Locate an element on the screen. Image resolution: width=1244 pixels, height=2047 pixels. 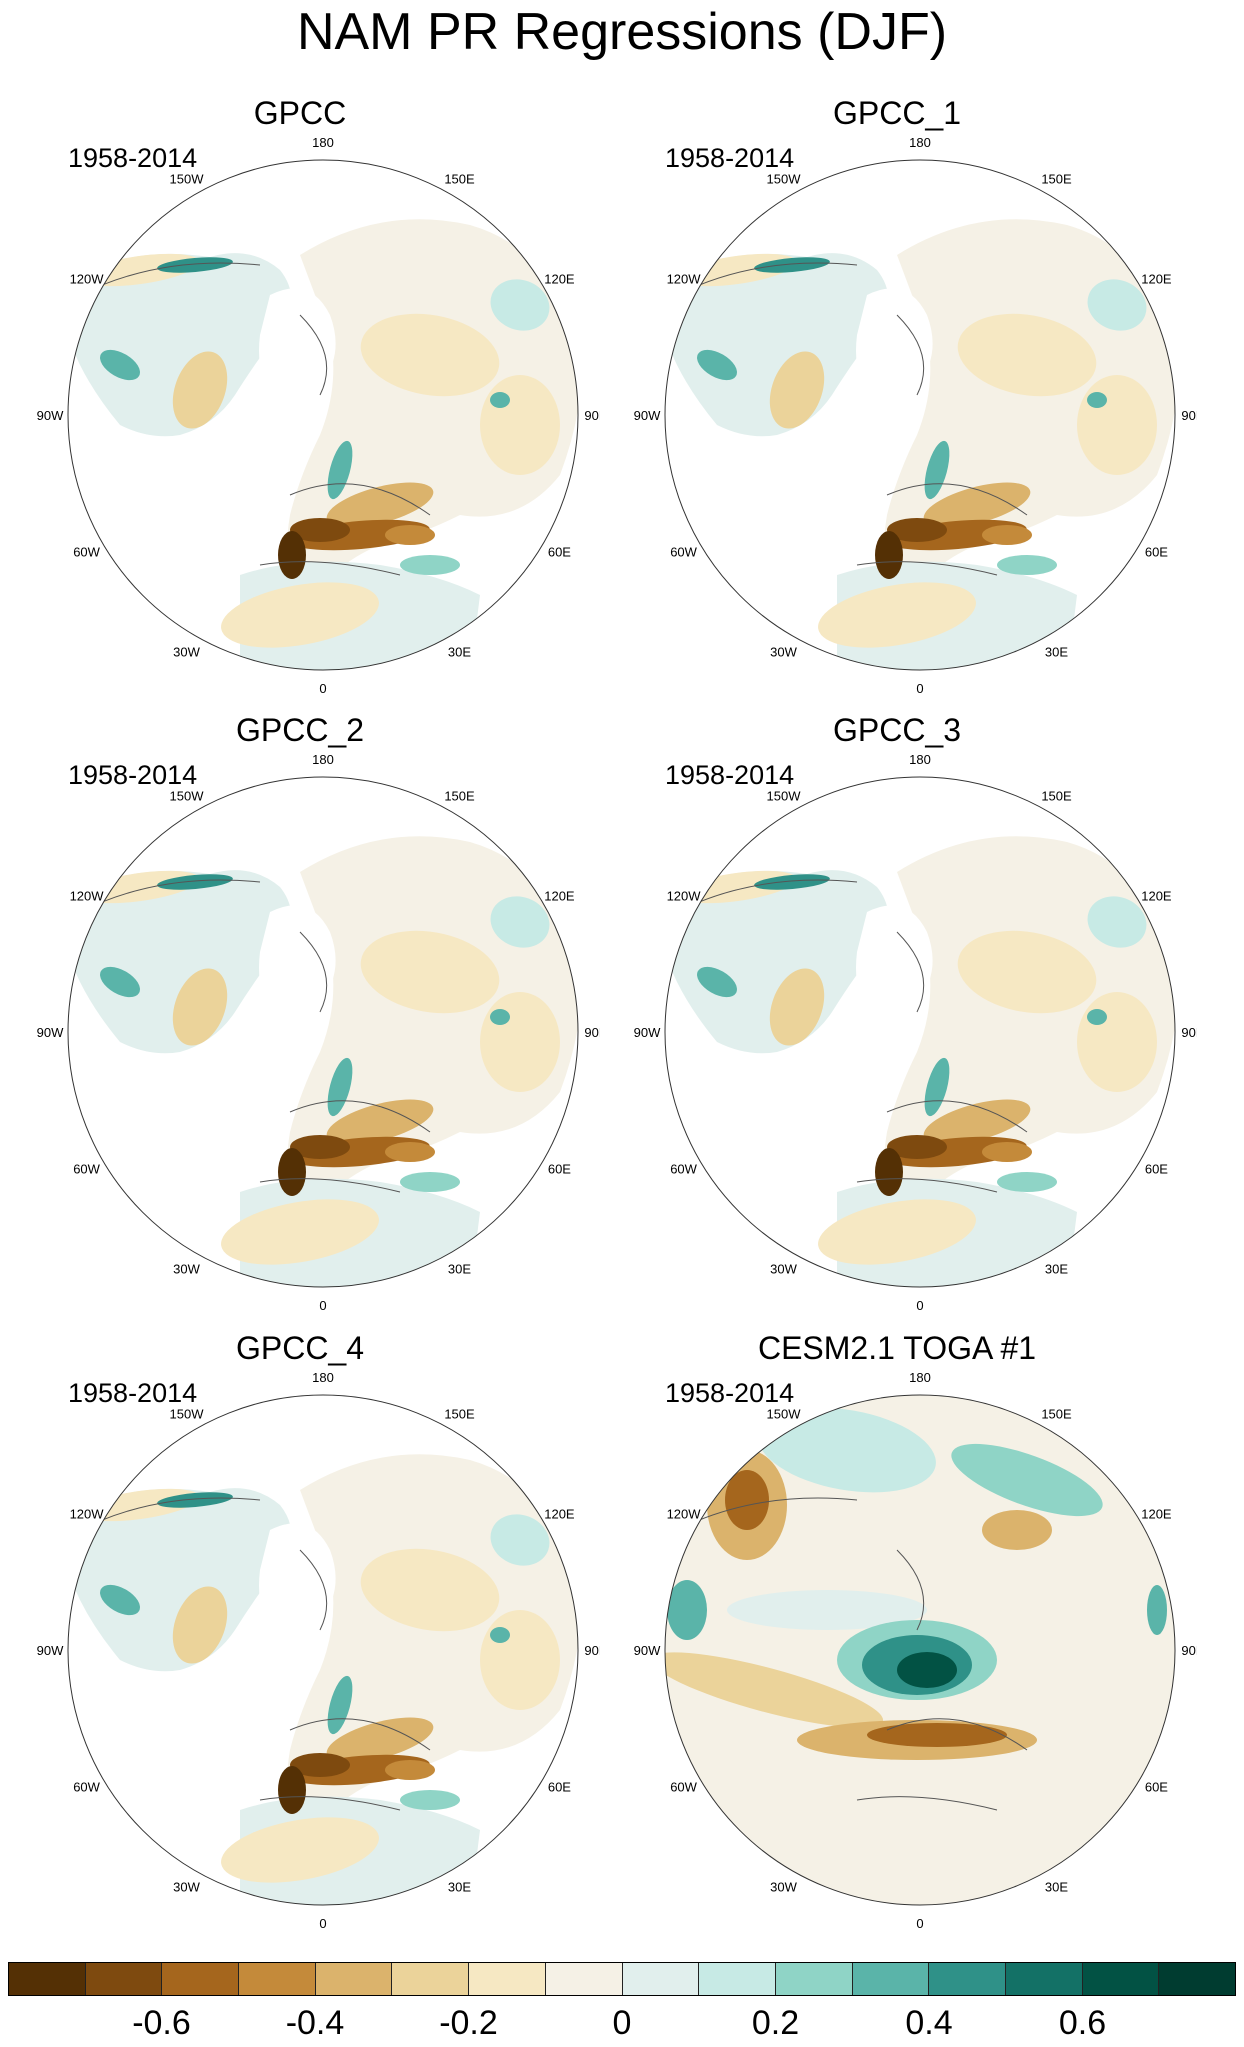
colorbar-tick-label: 0.2 is located at coordinates (775, 2023).